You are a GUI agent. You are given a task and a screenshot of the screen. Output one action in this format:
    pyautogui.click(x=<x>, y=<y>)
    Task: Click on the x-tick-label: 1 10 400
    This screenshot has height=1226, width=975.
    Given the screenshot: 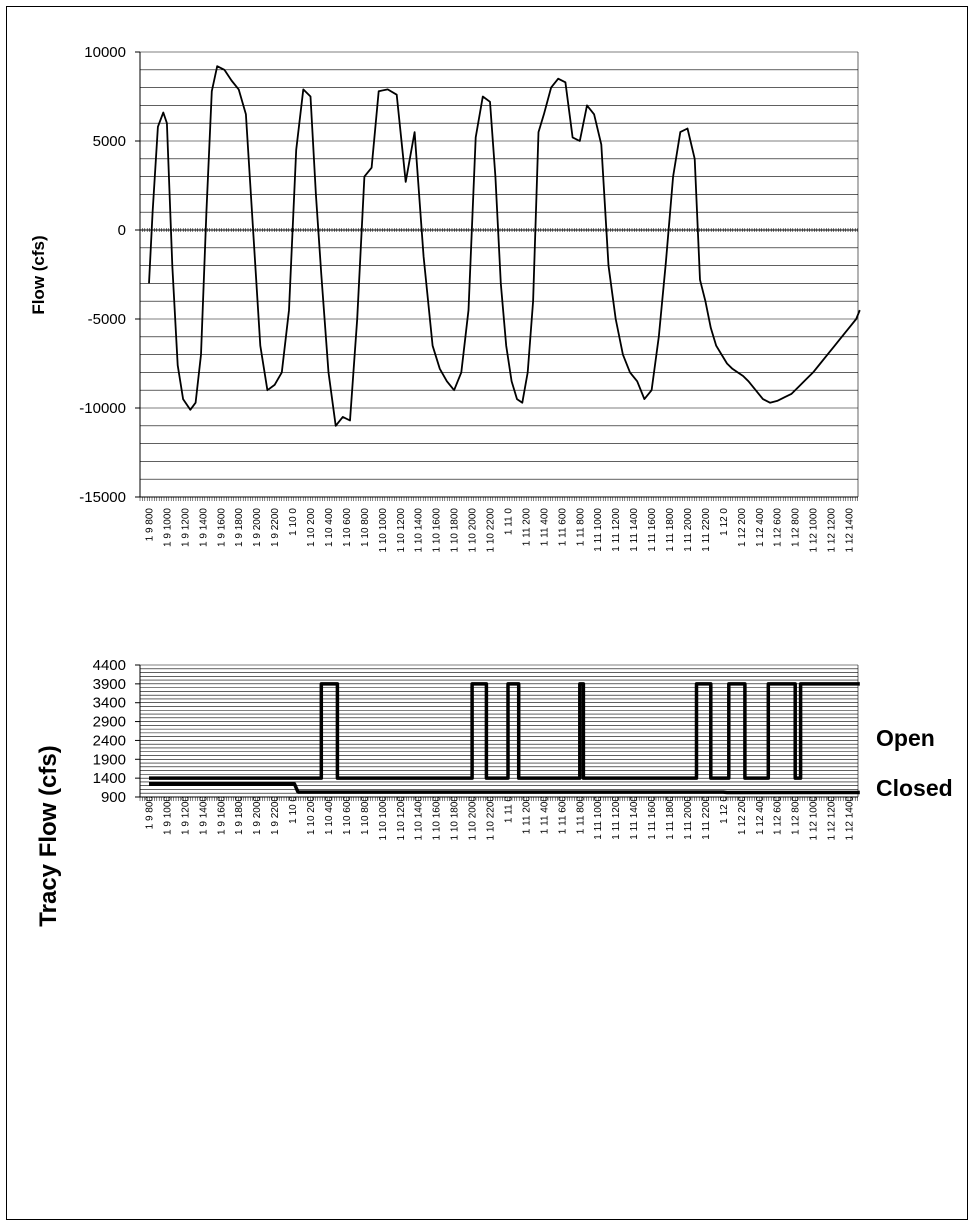 What is the action you would take?
    pyautogui.click(x=329, y=815)
    